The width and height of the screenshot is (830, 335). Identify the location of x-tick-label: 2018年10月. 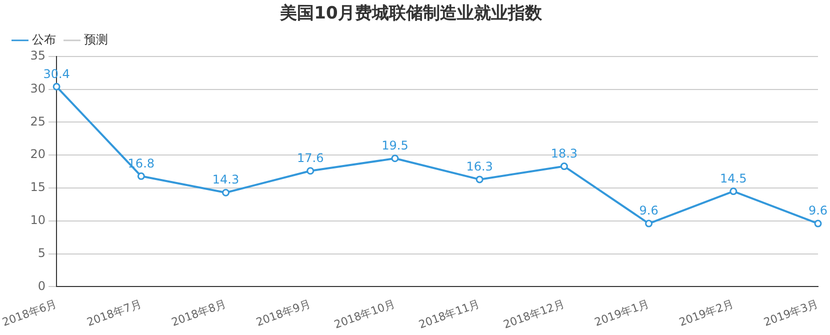
(364, 314).